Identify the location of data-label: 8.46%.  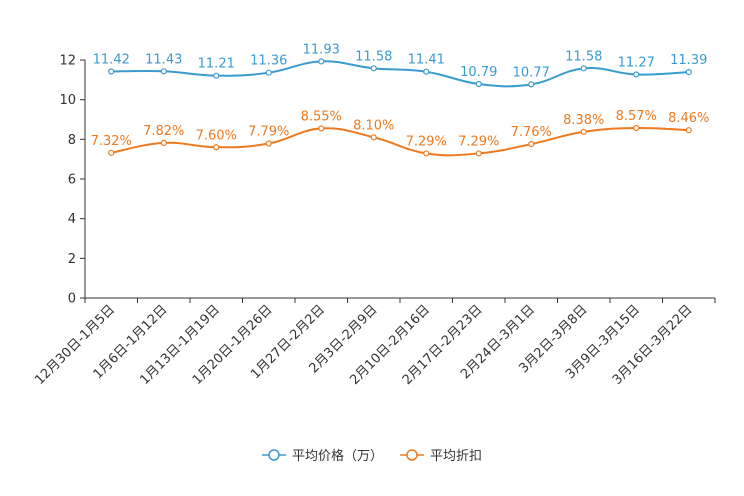
(688, 118).